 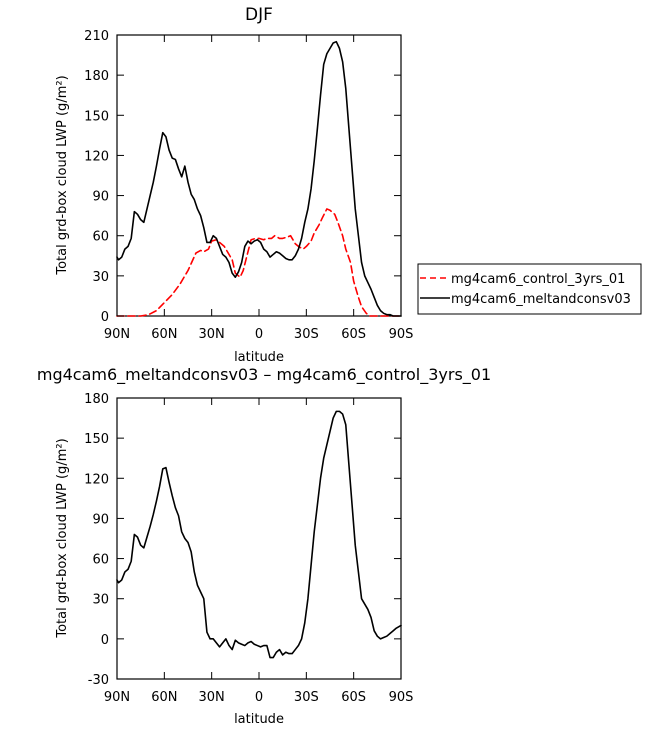 What do you see at coordinates (212, 334) in the screenshot?
I see `top-xtick-label: 30N` at bounding box center [212, 334].